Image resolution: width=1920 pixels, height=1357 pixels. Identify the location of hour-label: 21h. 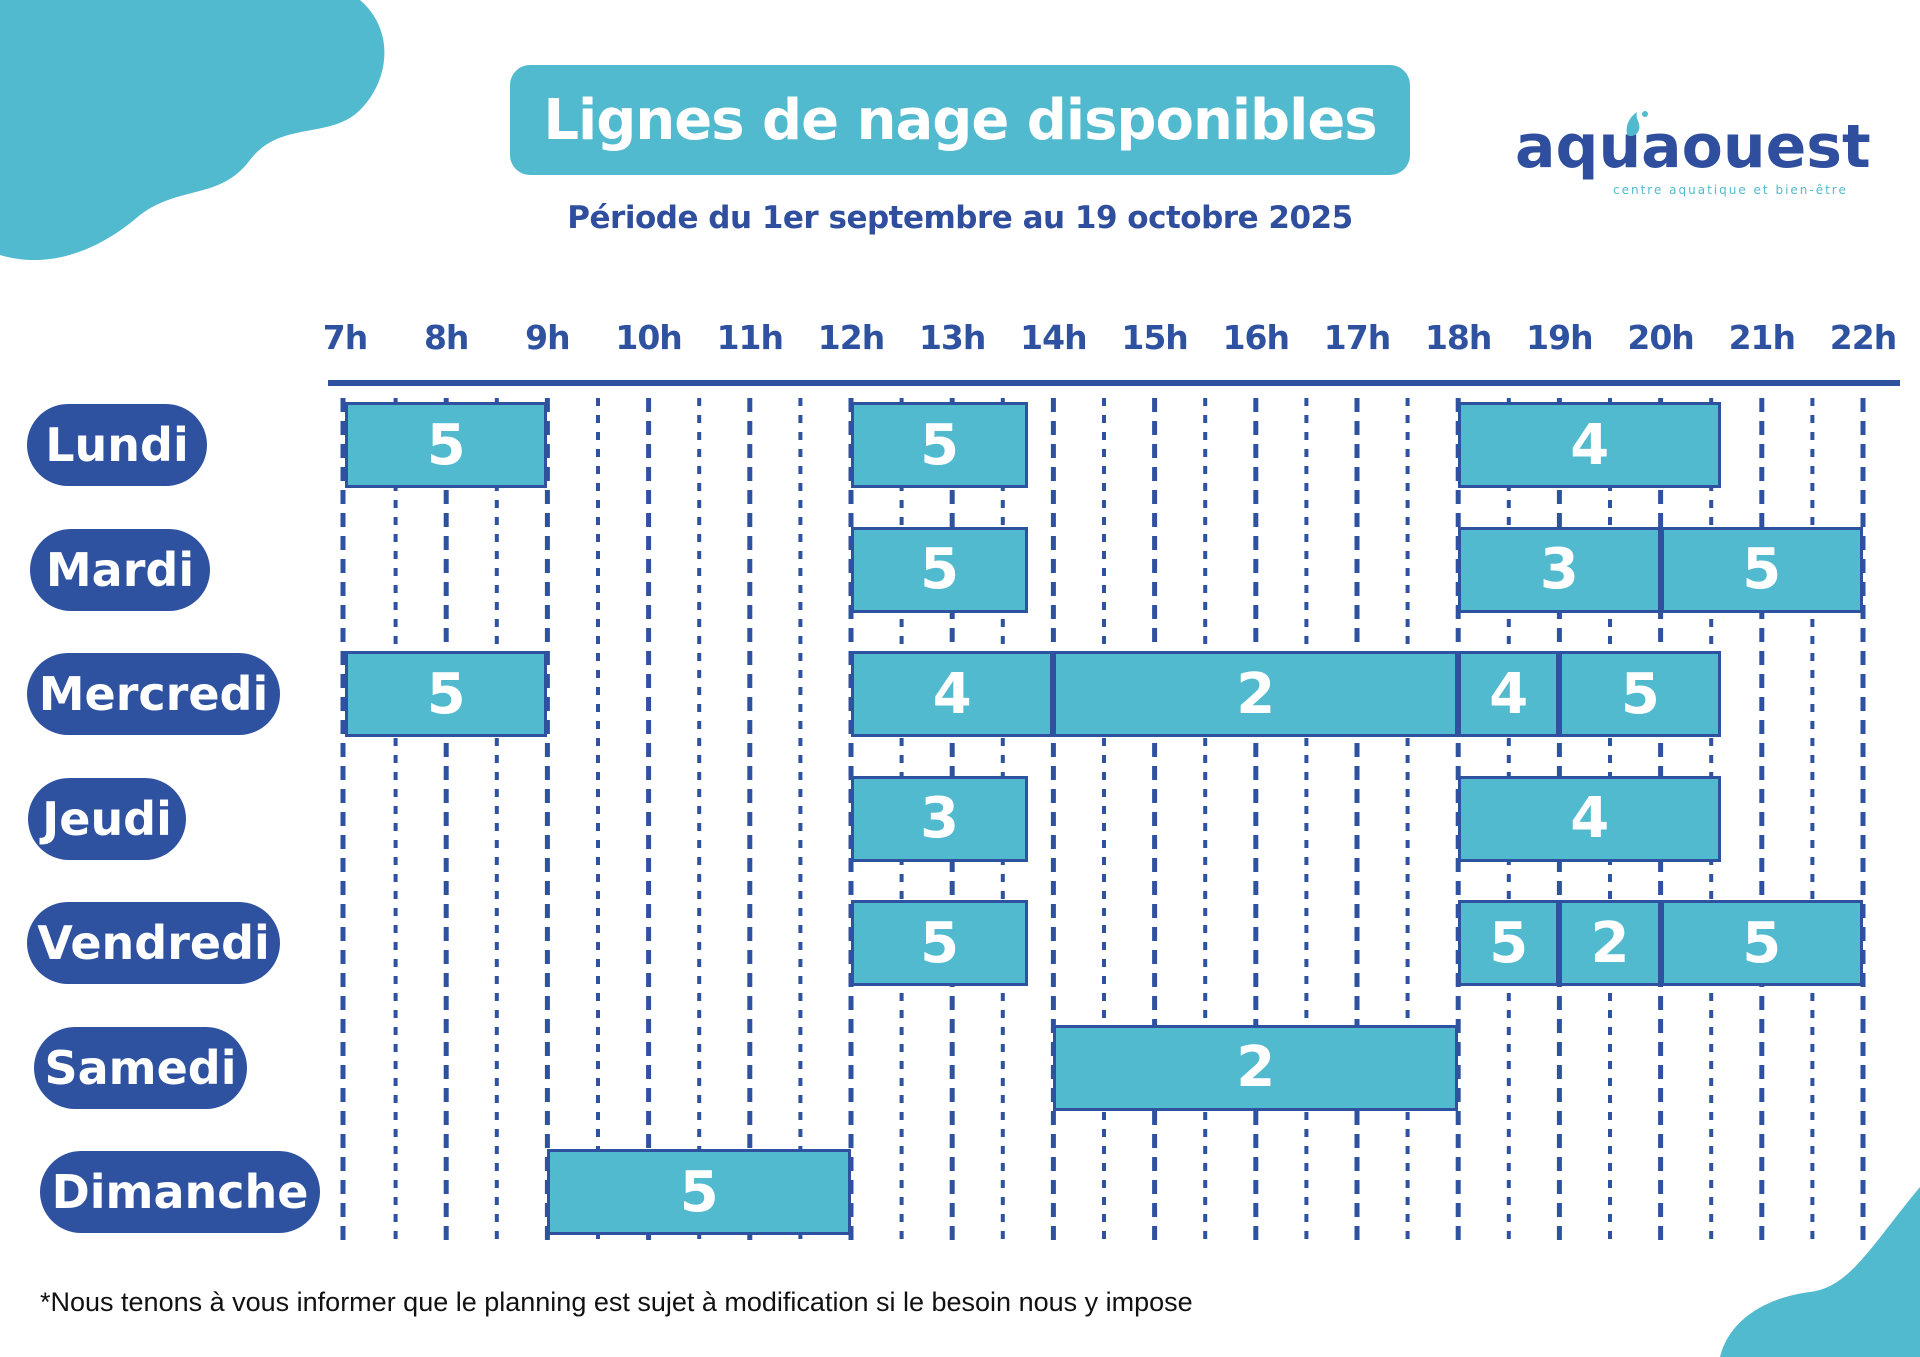
(1762, 337).